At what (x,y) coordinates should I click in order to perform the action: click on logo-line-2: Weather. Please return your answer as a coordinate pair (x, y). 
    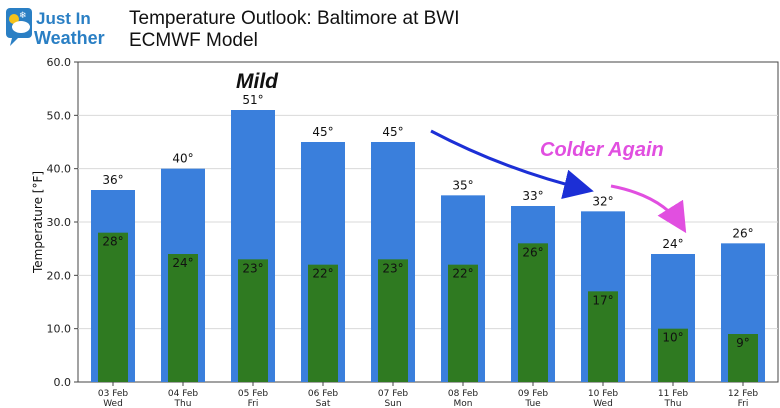
    Looking at the image, I should click on (69, 38).